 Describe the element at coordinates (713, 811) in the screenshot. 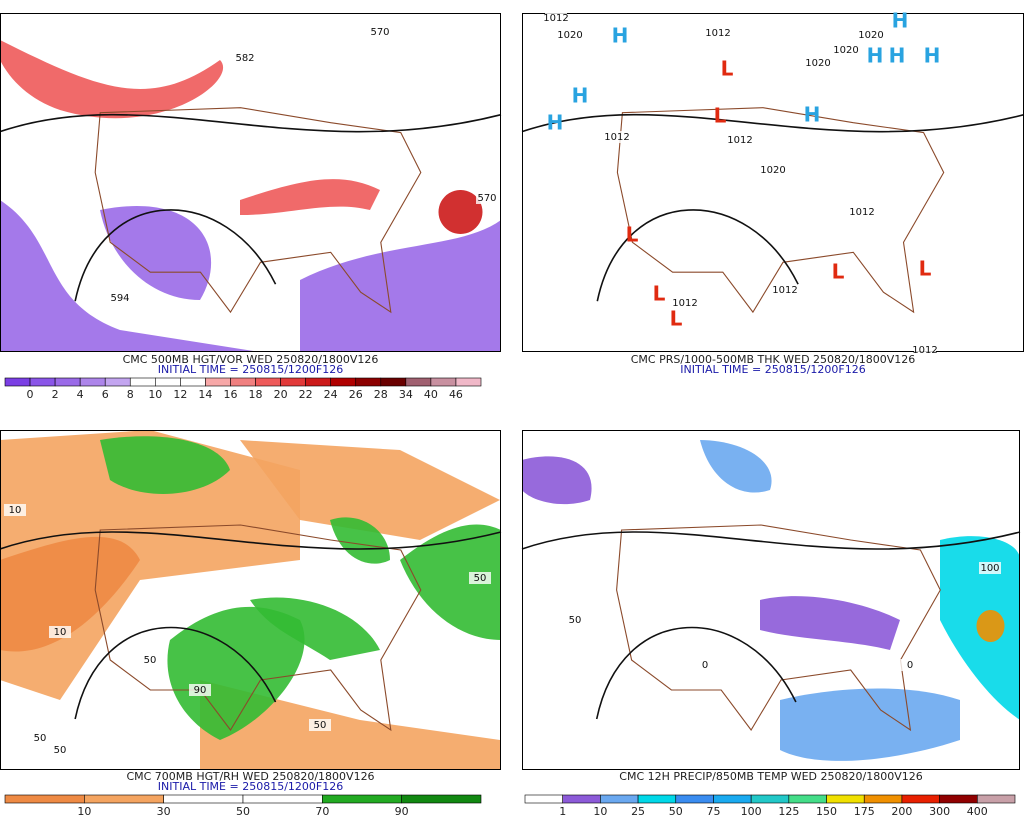

I see `colorbar-label: 75` at that location.